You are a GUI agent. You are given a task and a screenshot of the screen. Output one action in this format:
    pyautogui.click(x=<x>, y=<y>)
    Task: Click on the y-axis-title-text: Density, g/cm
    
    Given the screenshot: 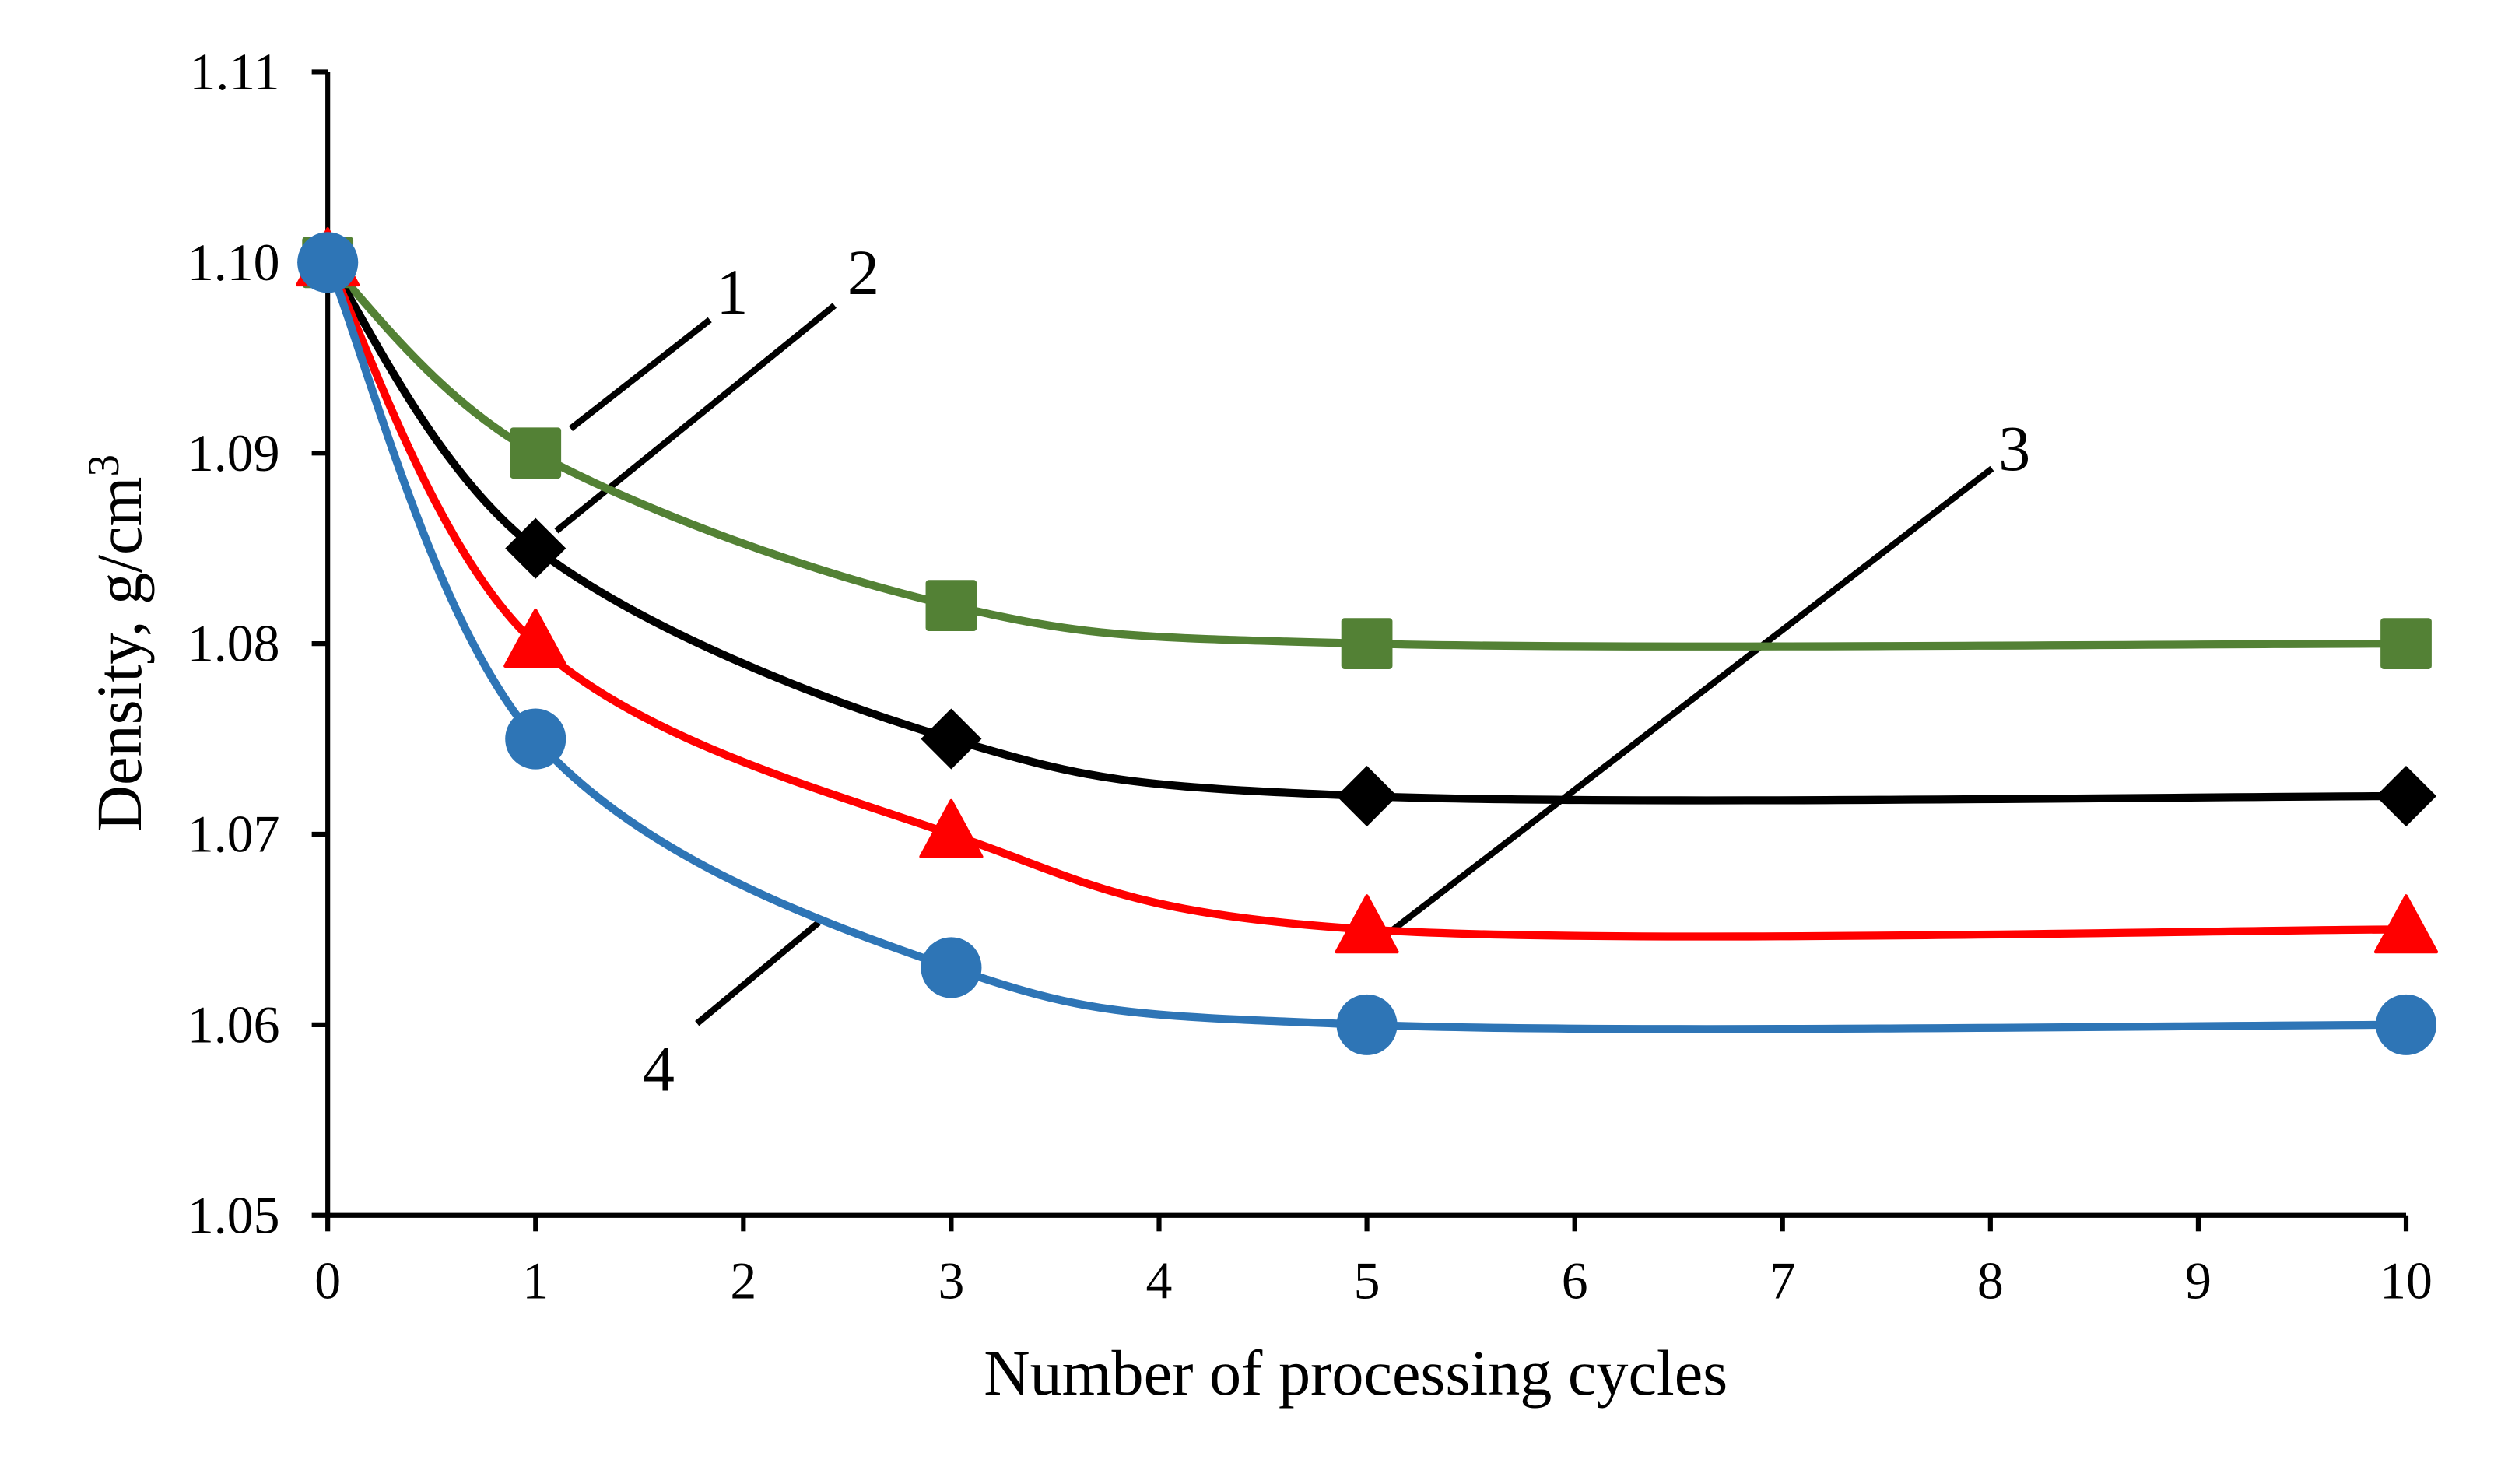 What is the action you would take?
    pyautogui.click(x=119, y=654)
    